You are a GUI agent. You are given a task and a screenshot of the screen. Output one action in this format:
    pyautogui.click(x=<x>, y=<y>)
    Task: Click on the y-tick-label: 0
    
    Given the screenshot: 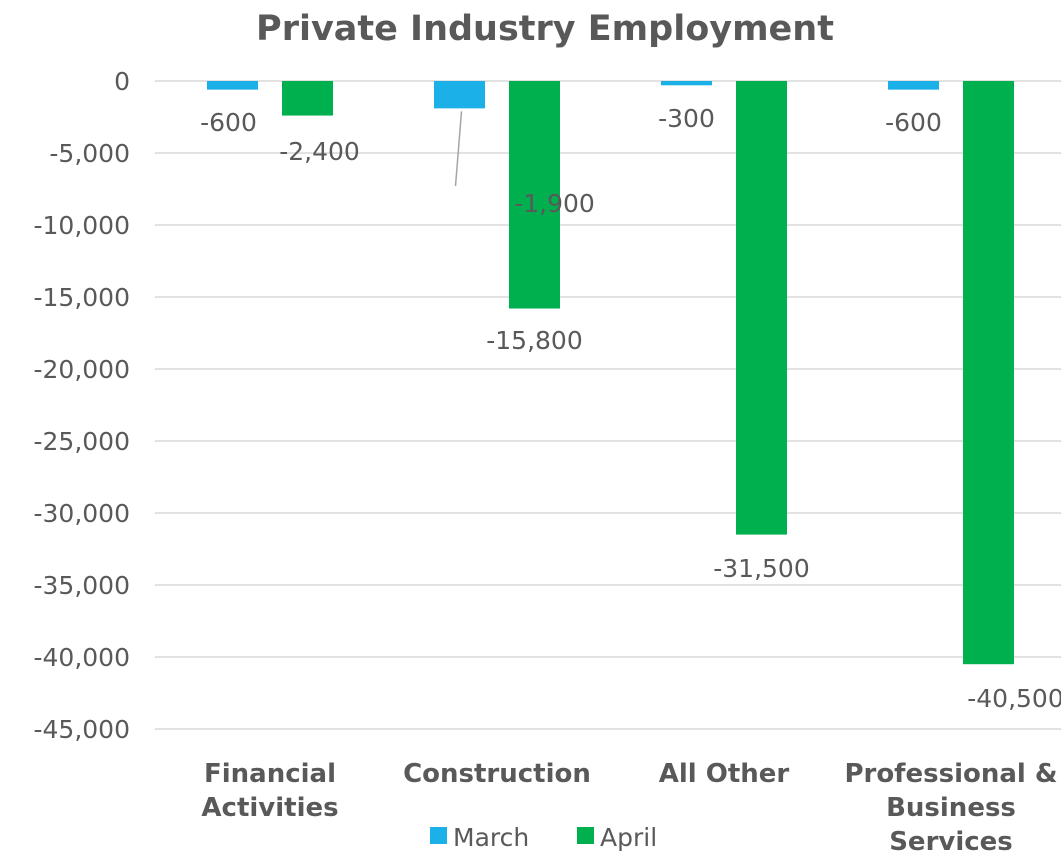 What is the action you would take?
    pyautogui.click(x=122, y=81)
    